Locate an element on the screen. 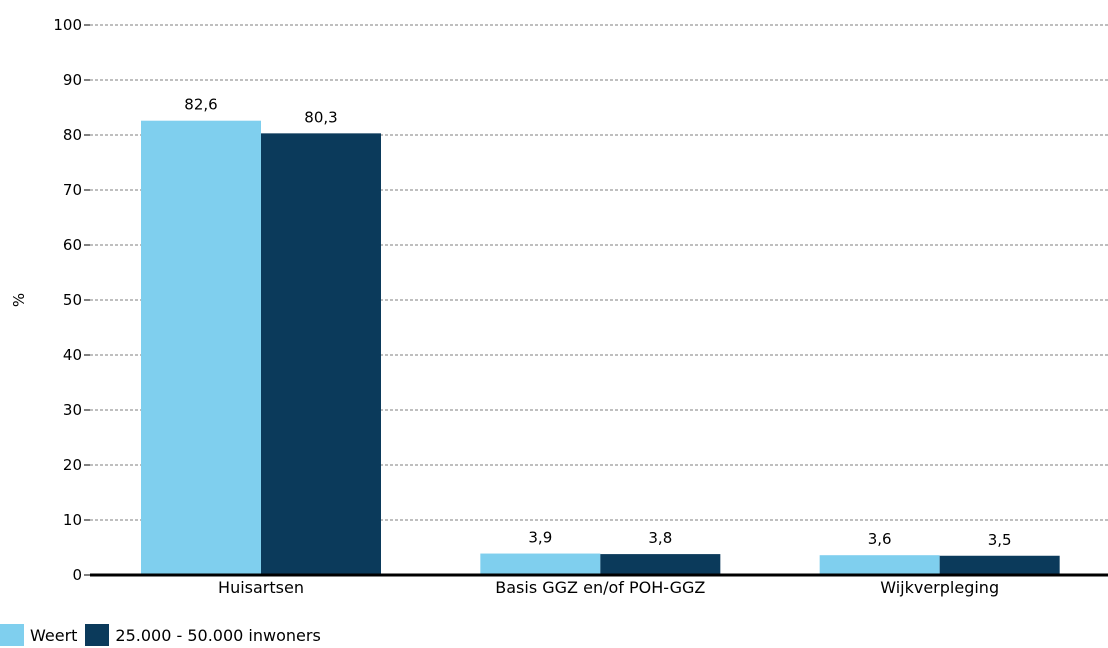  data-label-2-0: 3,6 is located at coordinates (880, 539).